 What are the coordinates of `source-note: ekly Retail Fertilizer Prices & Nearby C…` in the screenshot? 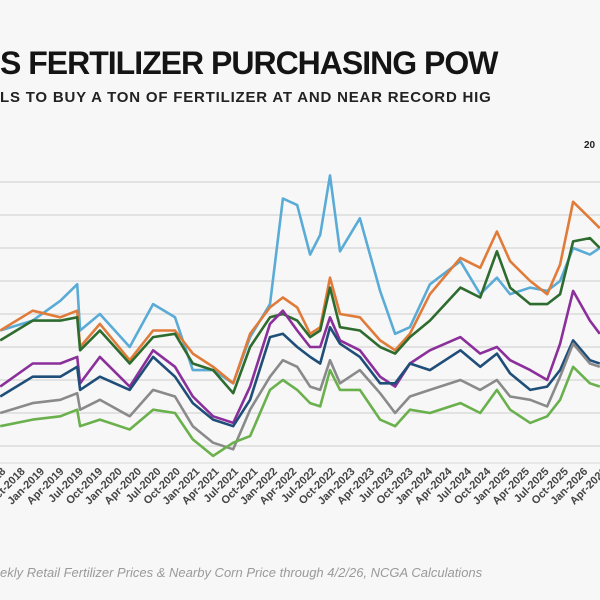 It's located at (241, 572).